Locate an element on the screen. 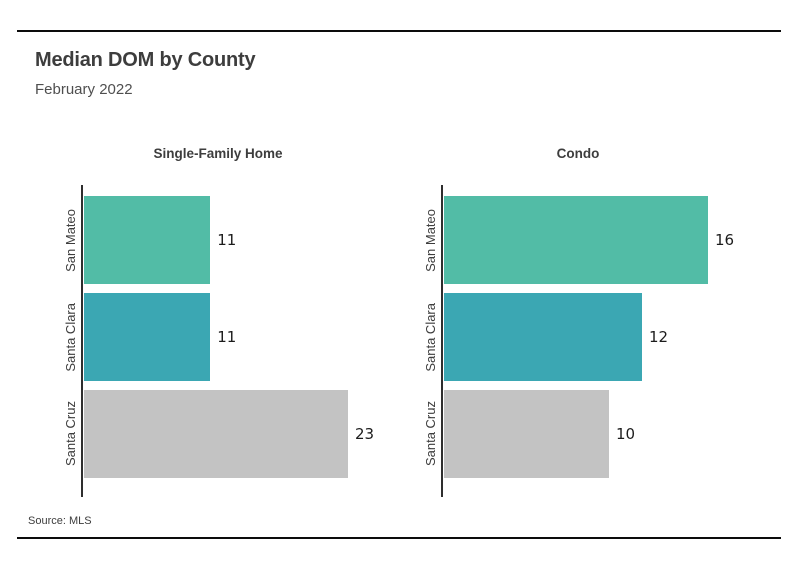 The height and width of the screenshot is (575, 799). bar-row: Santa Clara 11 is located at coordinates (233, 337).